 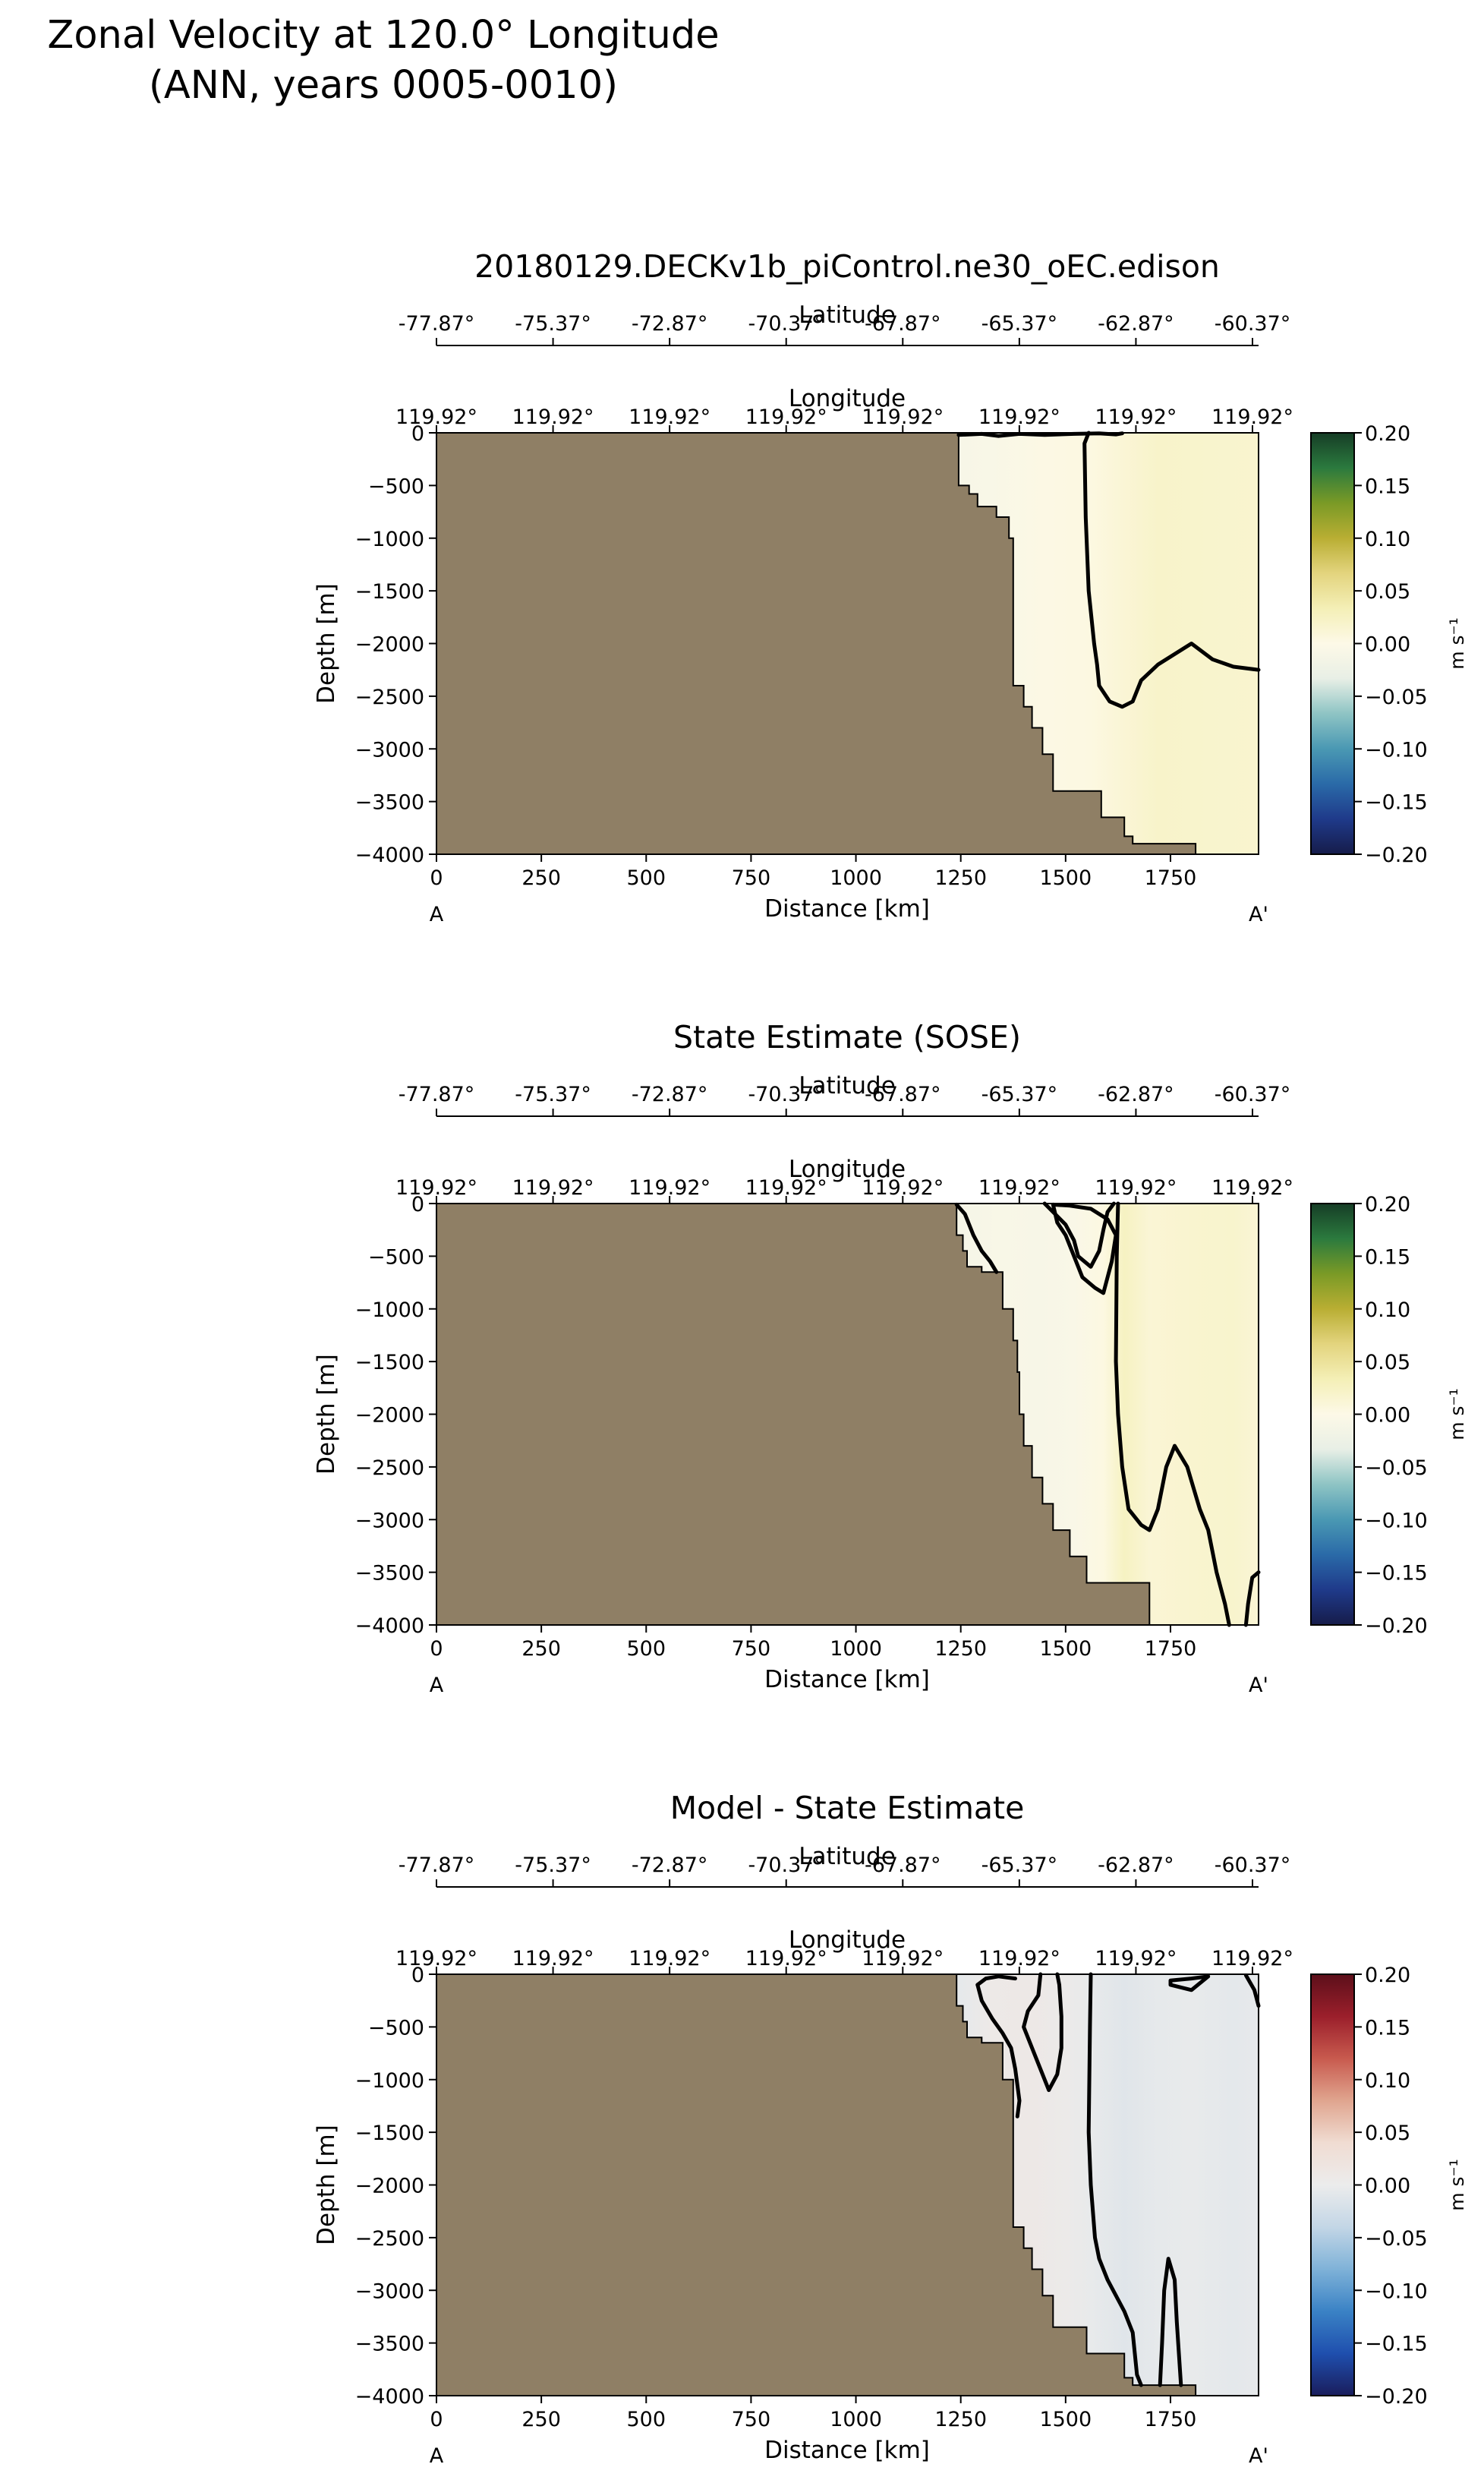 What do you see at coordinates (389, 750) in the screenshot?
I see `y-tick-label: −3000` at bounding box center [389, 750].